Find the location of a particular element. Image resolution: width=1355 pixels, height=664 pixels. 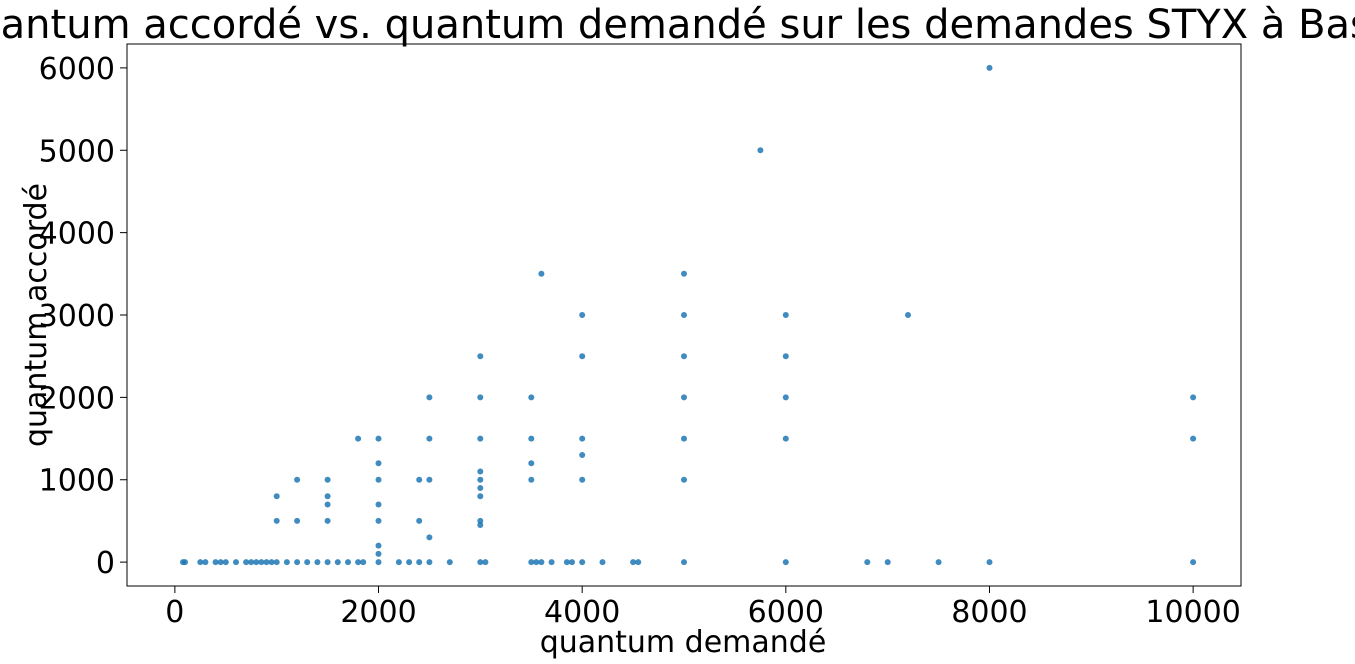

x-tick-label: 0 is located at coordinates (174, 612).